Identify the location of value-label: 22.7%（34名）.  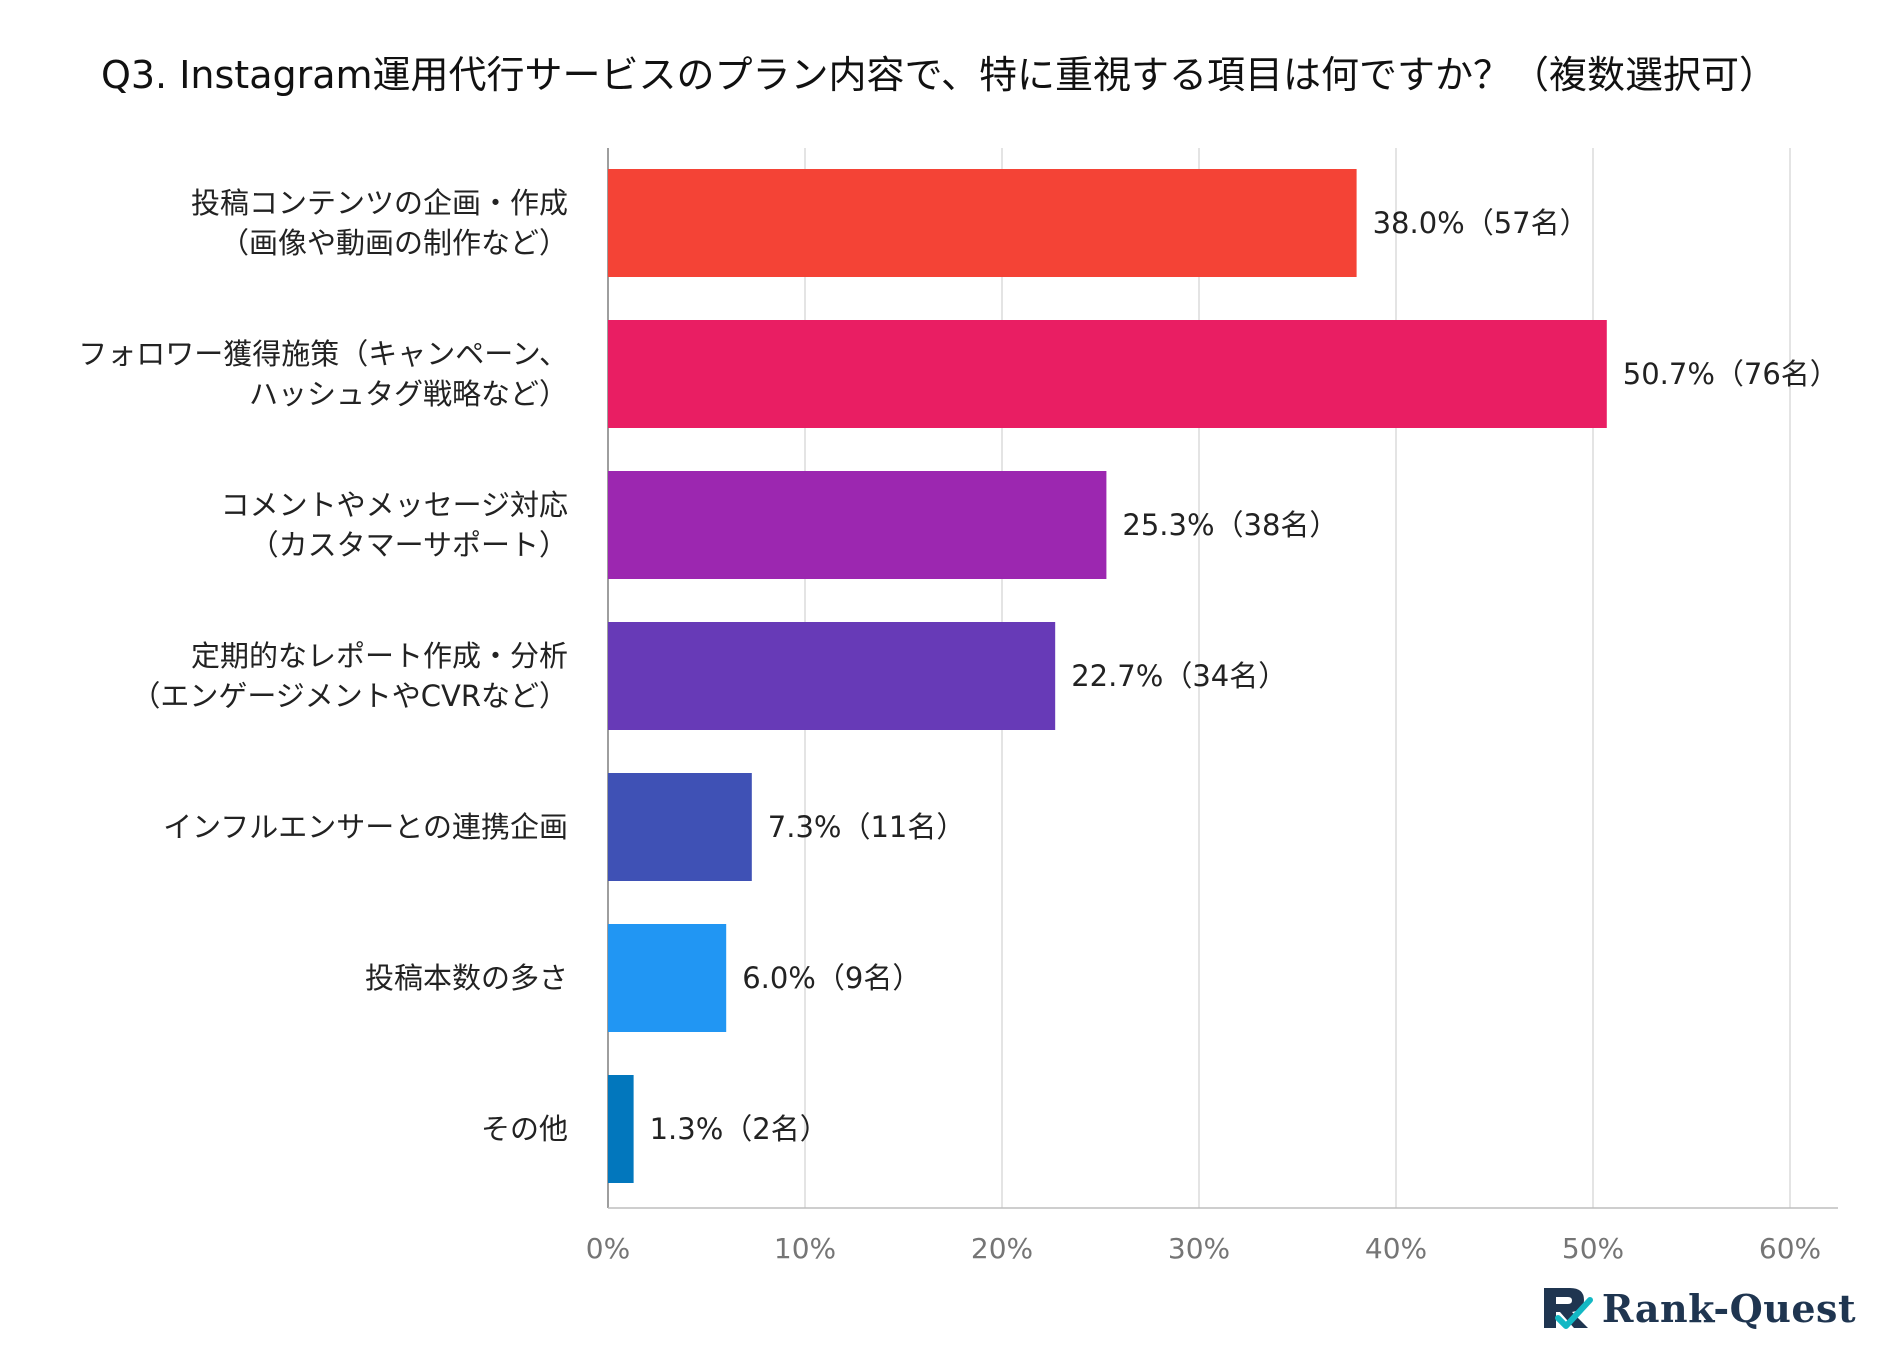
(1179, 676).